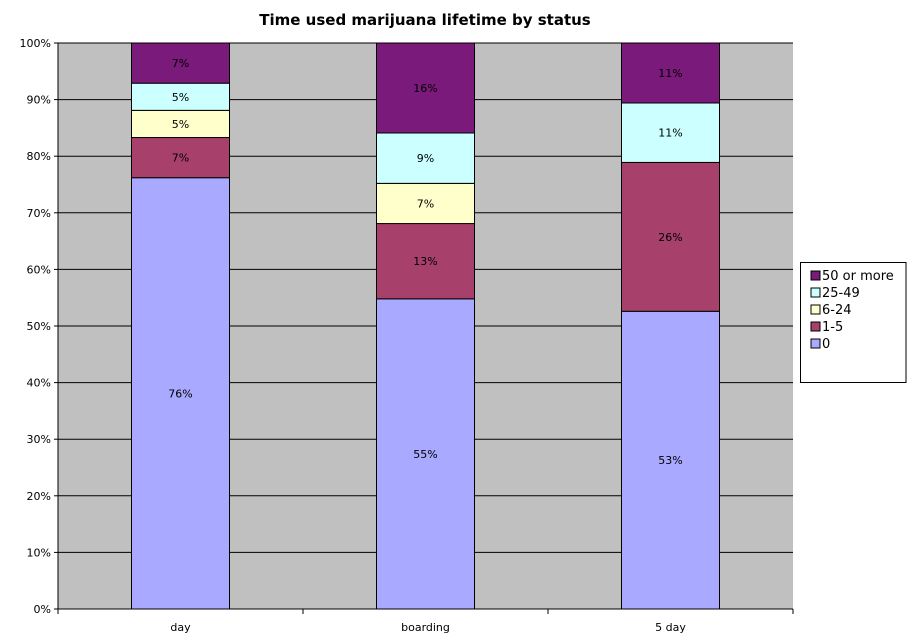 The image size is (907, 634). I want to click on data-label: 53%, so click(670, 460).